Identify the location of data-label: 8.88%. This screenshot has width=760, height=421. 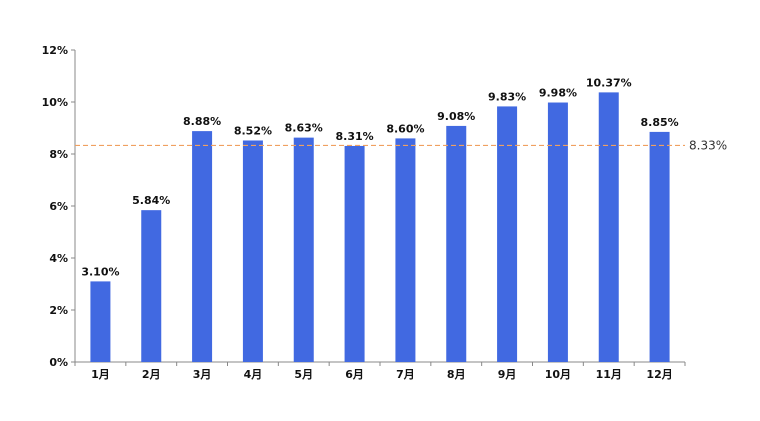
(202, 121).